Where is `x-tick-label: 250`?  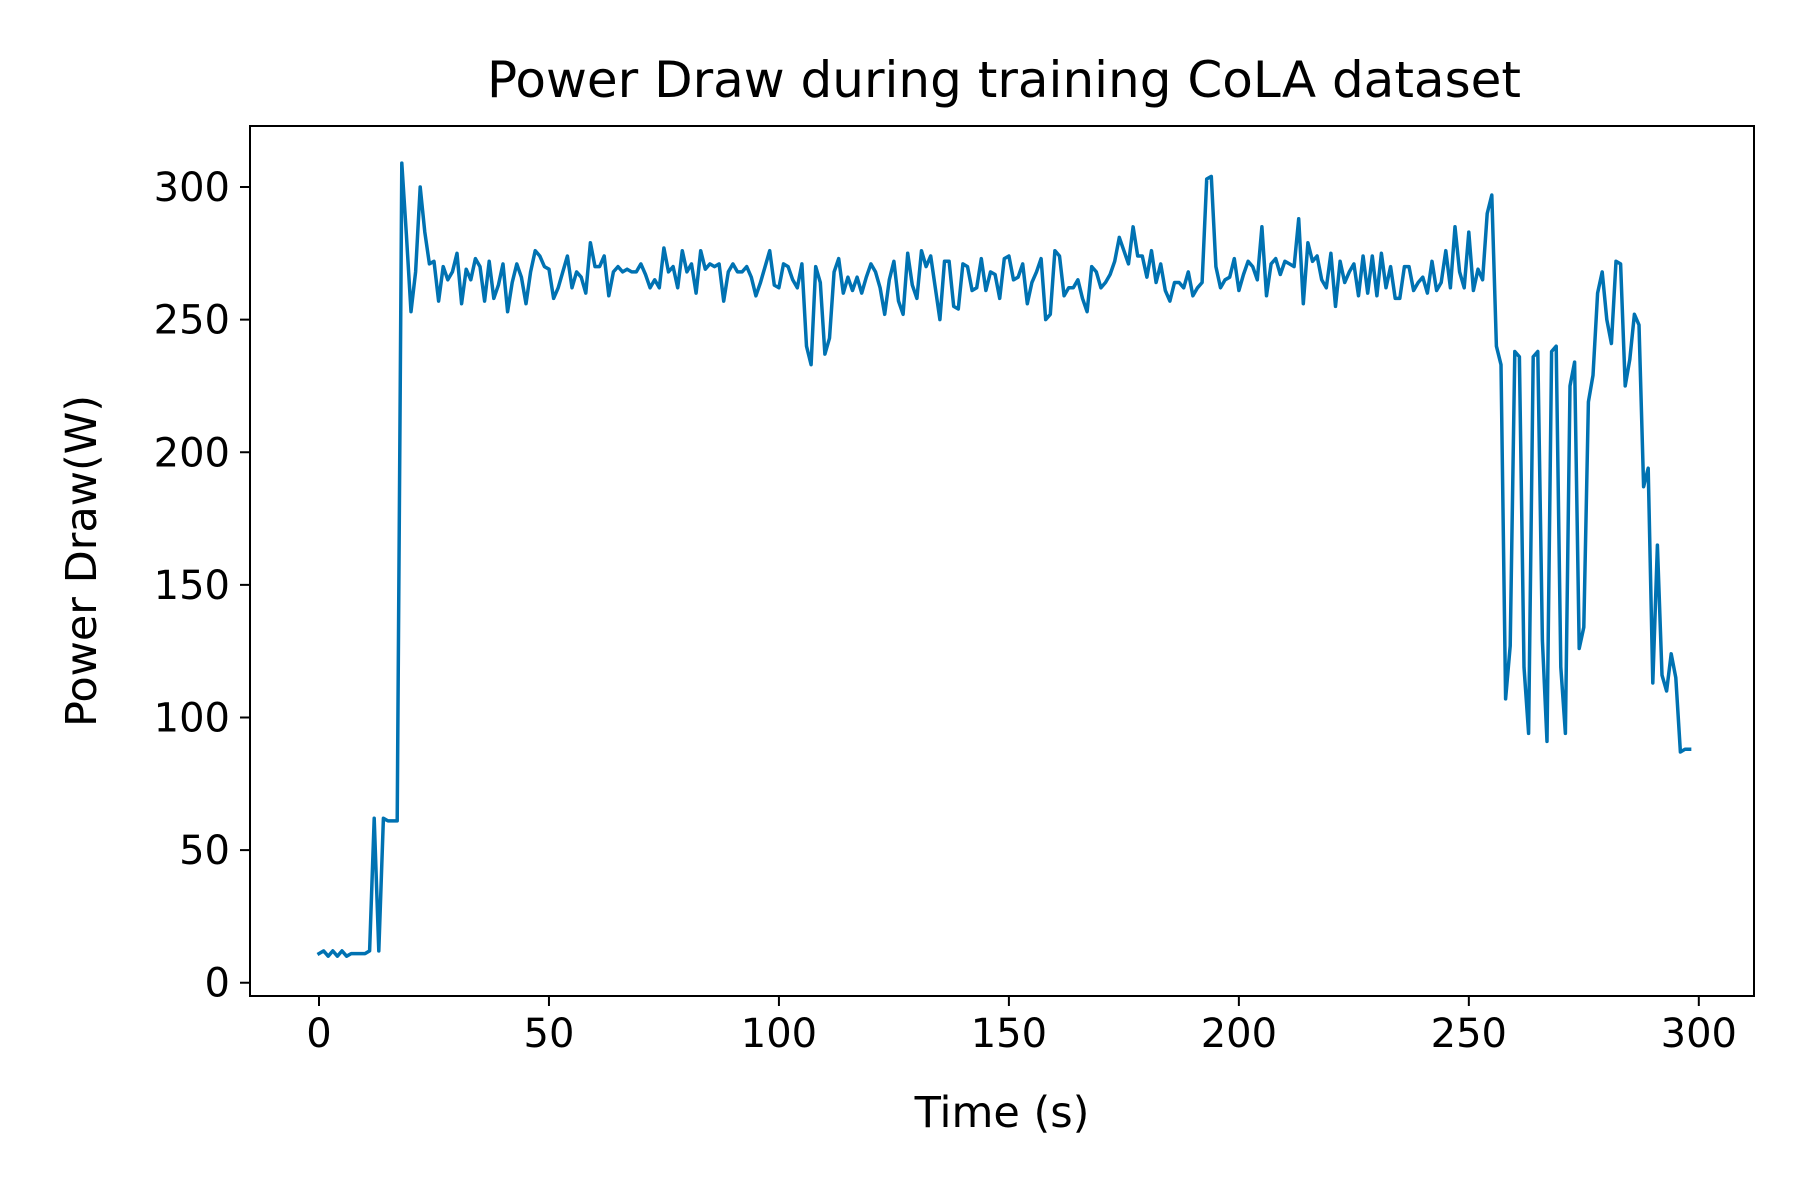 x-tick-label: 250 is located at coordinates (1469, 1034).